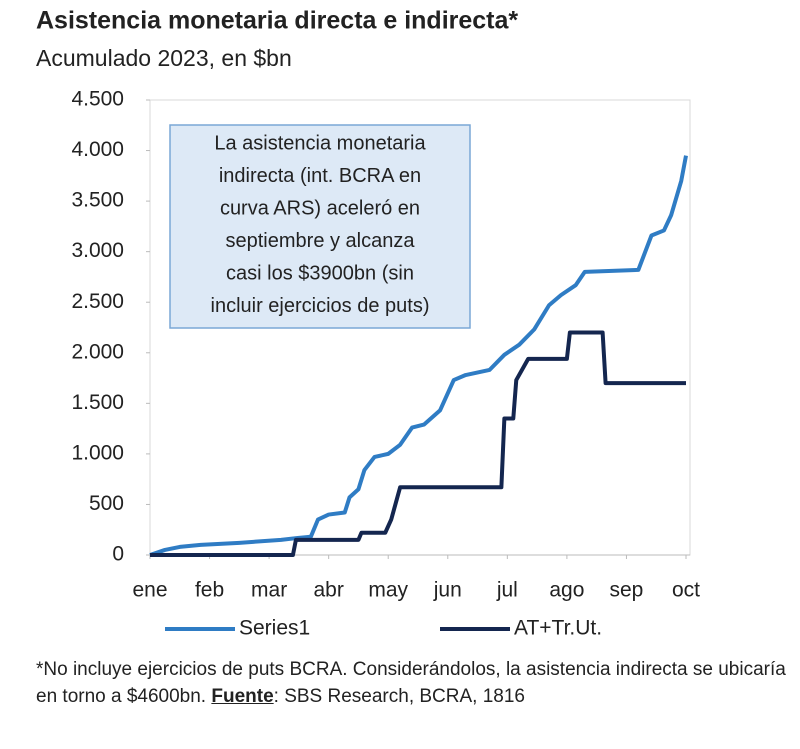  What do you see at coordinates (149, 590) in the screenshot?
I see `x-tick-label: ene` at bounding box center [149, 590].